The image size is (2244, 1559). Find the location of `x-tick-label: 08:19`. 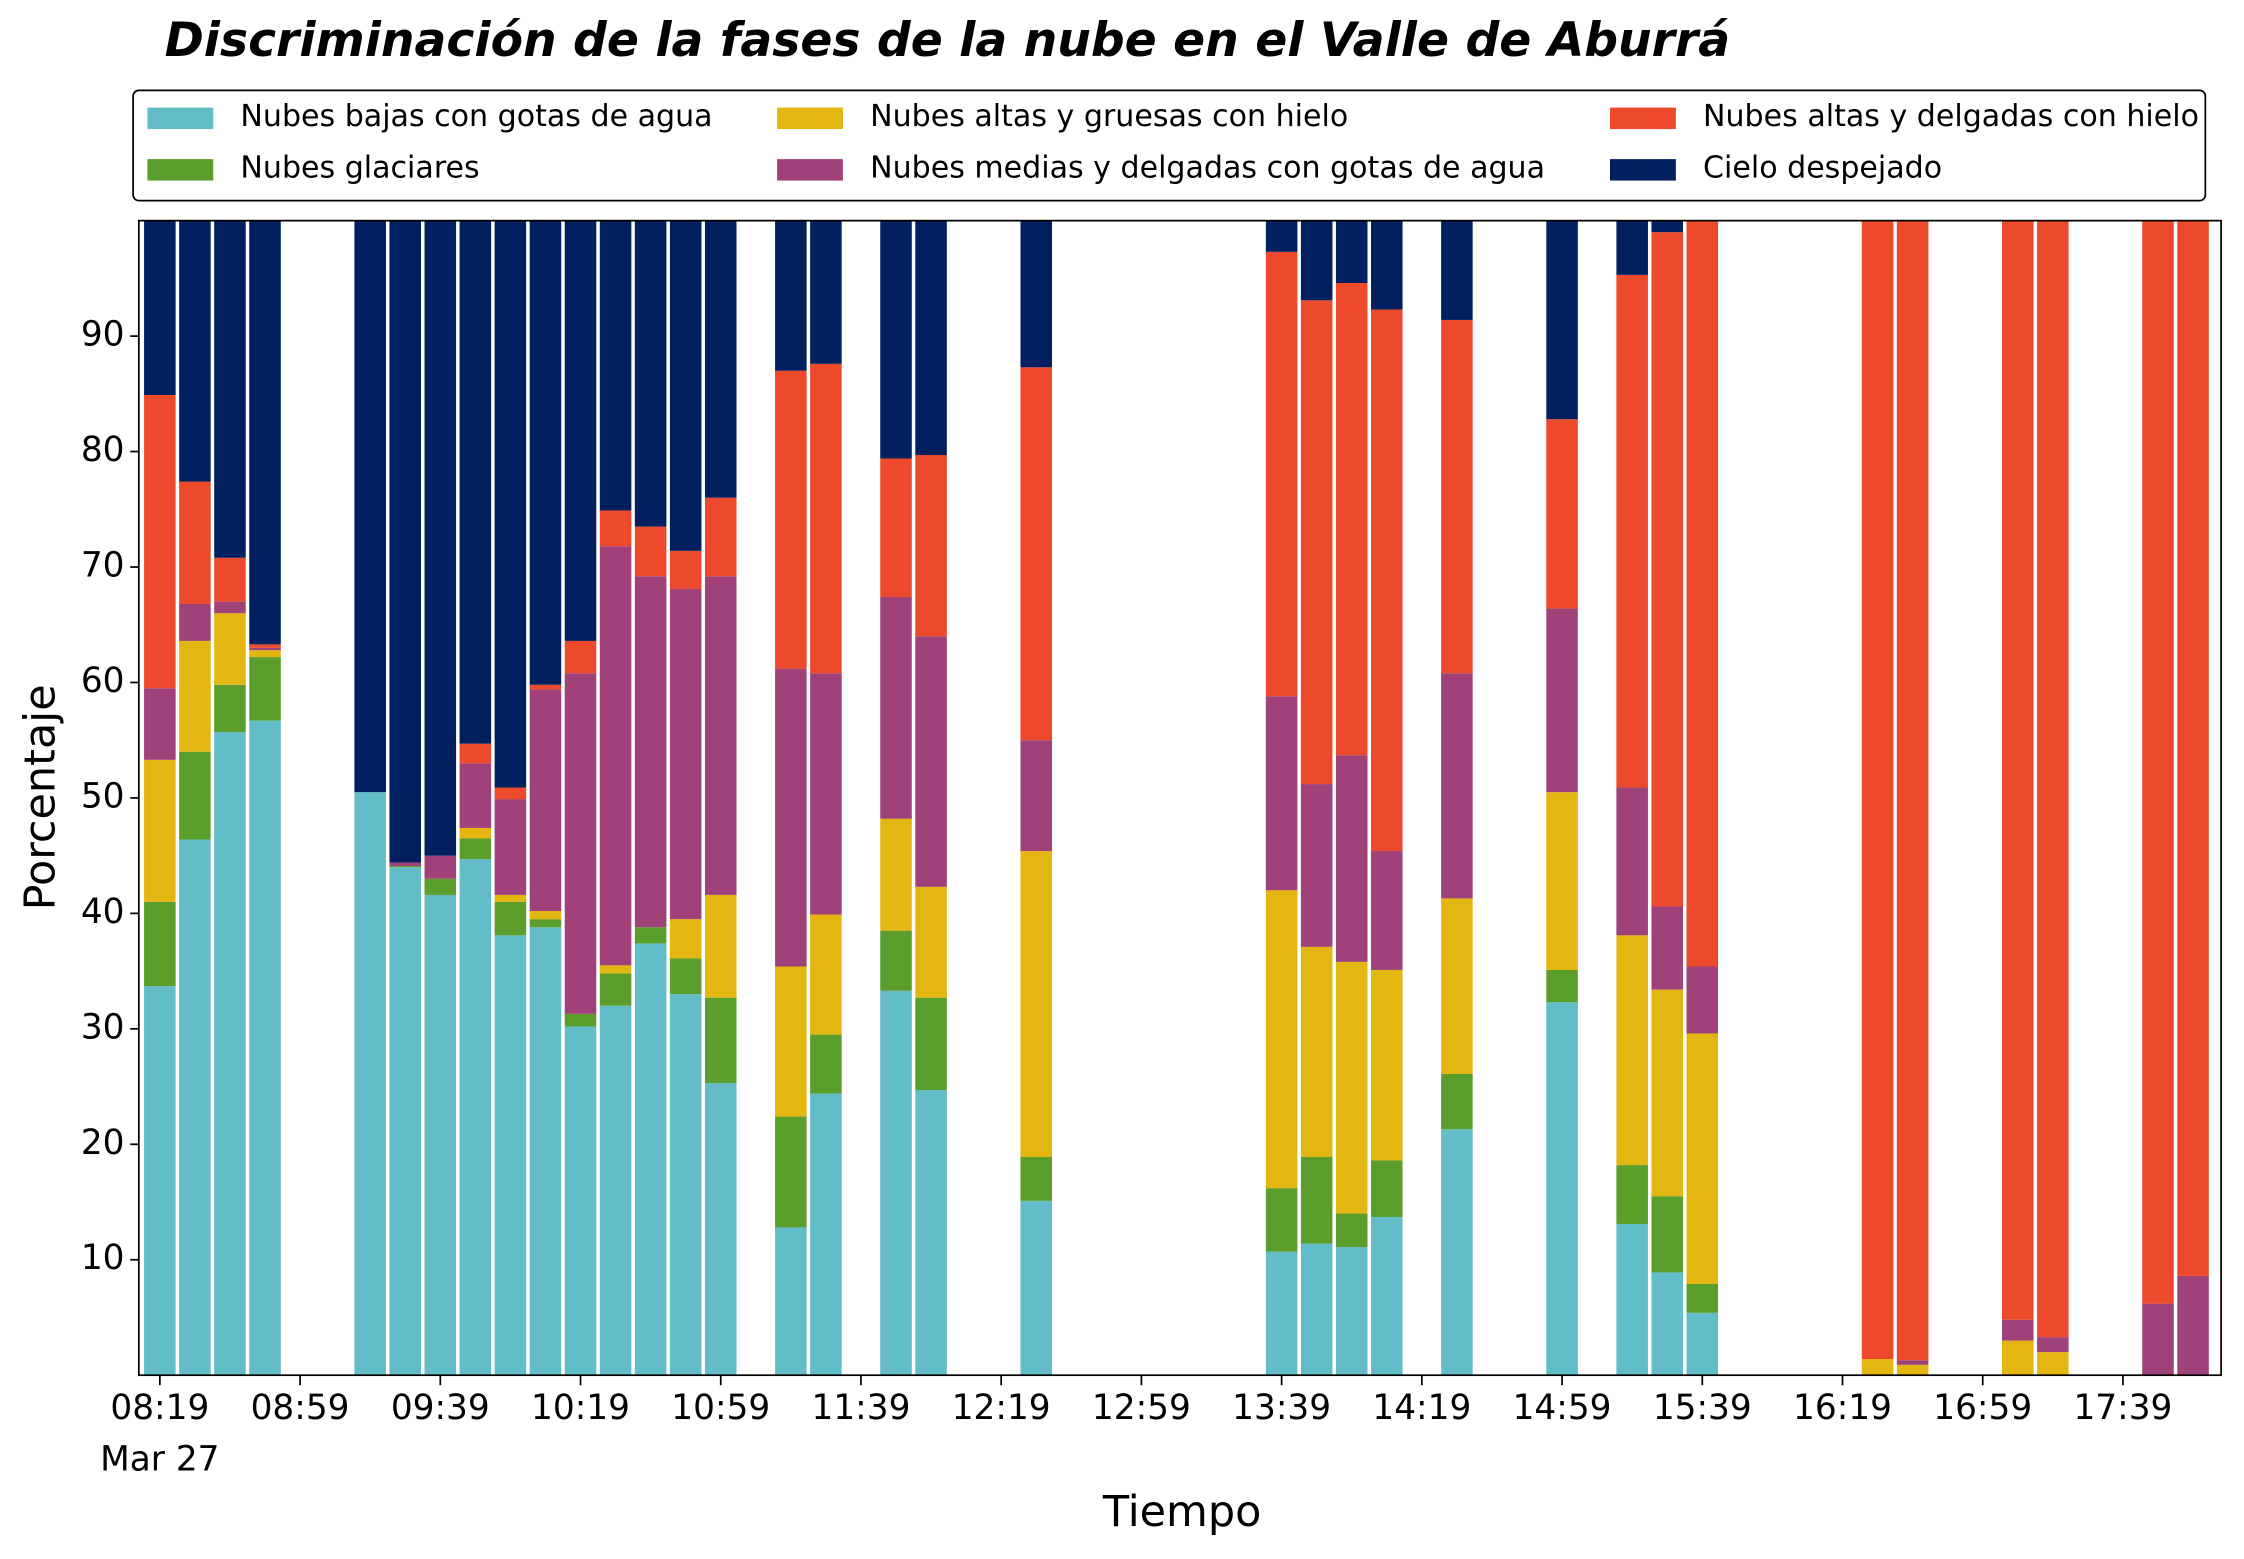

x-tick-label: 08:19 is located at coordinates (159, 1408).